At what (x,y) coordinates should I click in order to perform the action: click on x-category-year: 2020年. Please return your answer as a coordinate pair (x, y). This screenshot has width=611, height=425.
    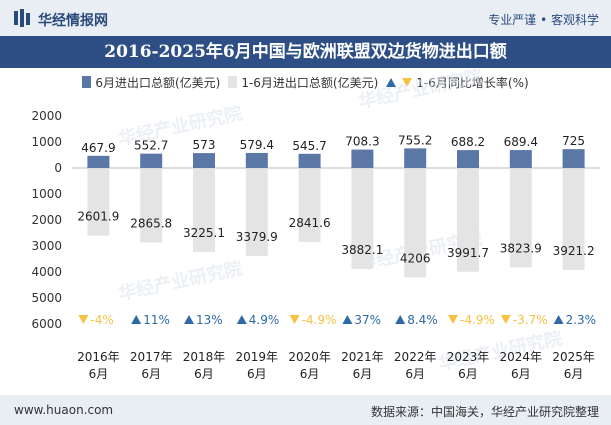
    Looking at the image, I should click on (309, 357).